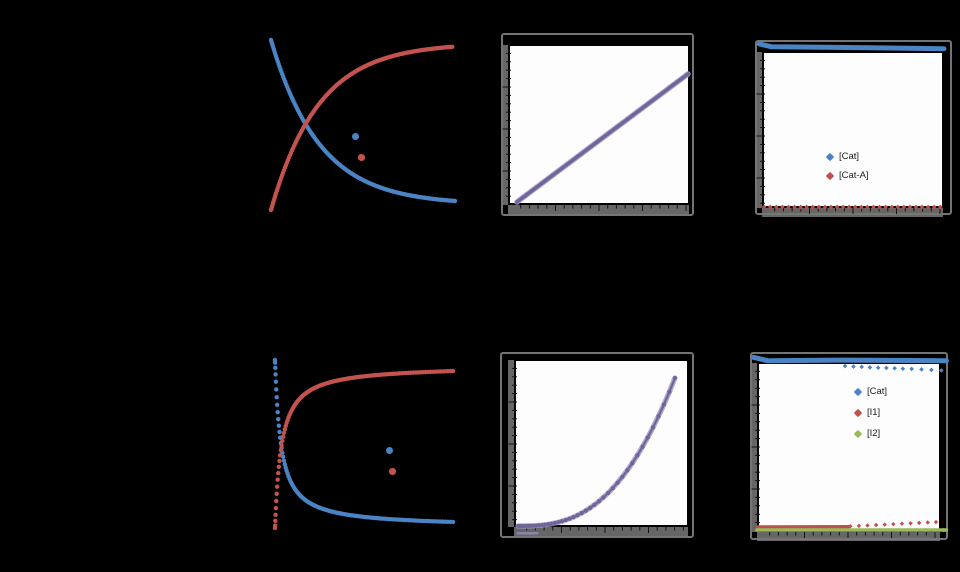 This screenshot has width=960, height=572. I want to click on legend-top-right: [Cat] [Cat-A], so click(847, 166).